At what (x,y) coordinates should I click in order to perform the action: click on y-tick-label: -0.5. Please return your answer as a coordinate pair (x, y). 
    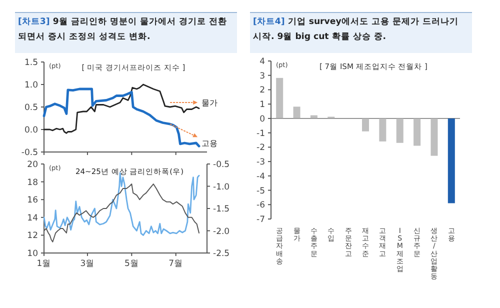
    Looking at the image, I should click on (29, 153).